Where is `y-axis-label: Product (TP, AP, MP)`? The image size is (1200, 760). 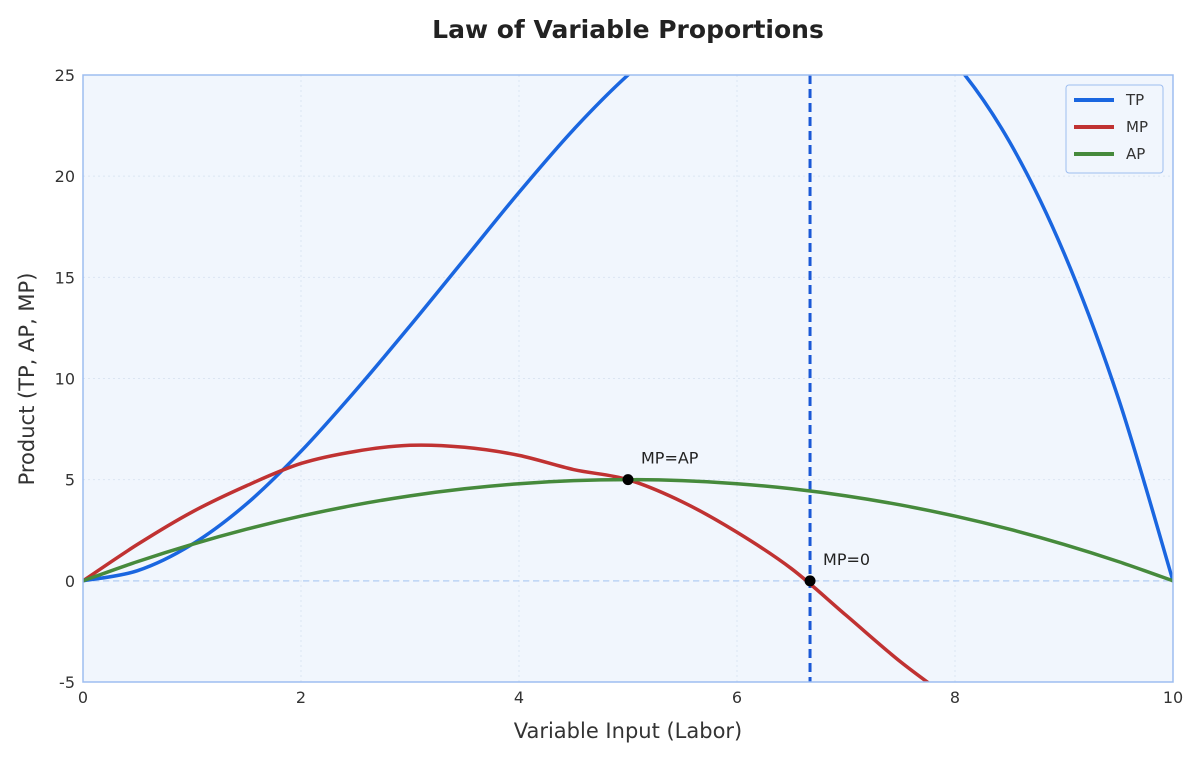 y-axis-label: Product (TP, AP, MP) is located at coordinates (27, 379).